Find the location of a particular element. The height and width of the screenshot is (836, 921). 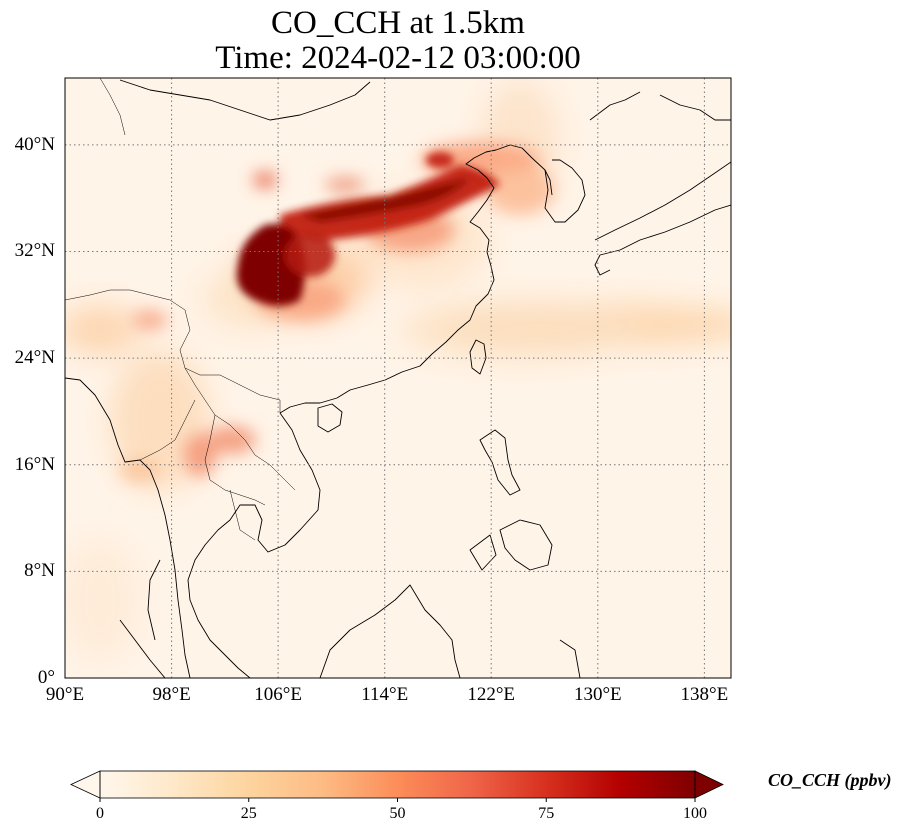

lat-tick-label: 24°N is located at coordinates (34, 357).